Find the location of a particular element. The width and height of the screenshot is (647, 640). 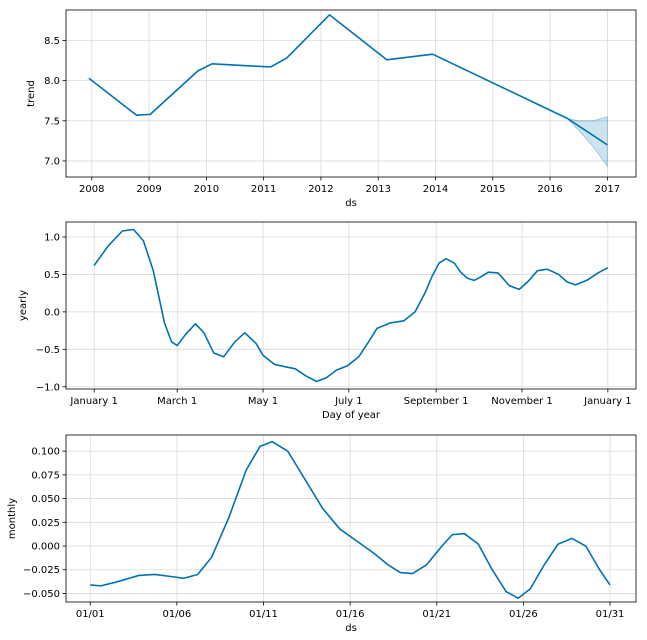

yearly-ytick-label: −1.0 is located at coordinates (48, 387).